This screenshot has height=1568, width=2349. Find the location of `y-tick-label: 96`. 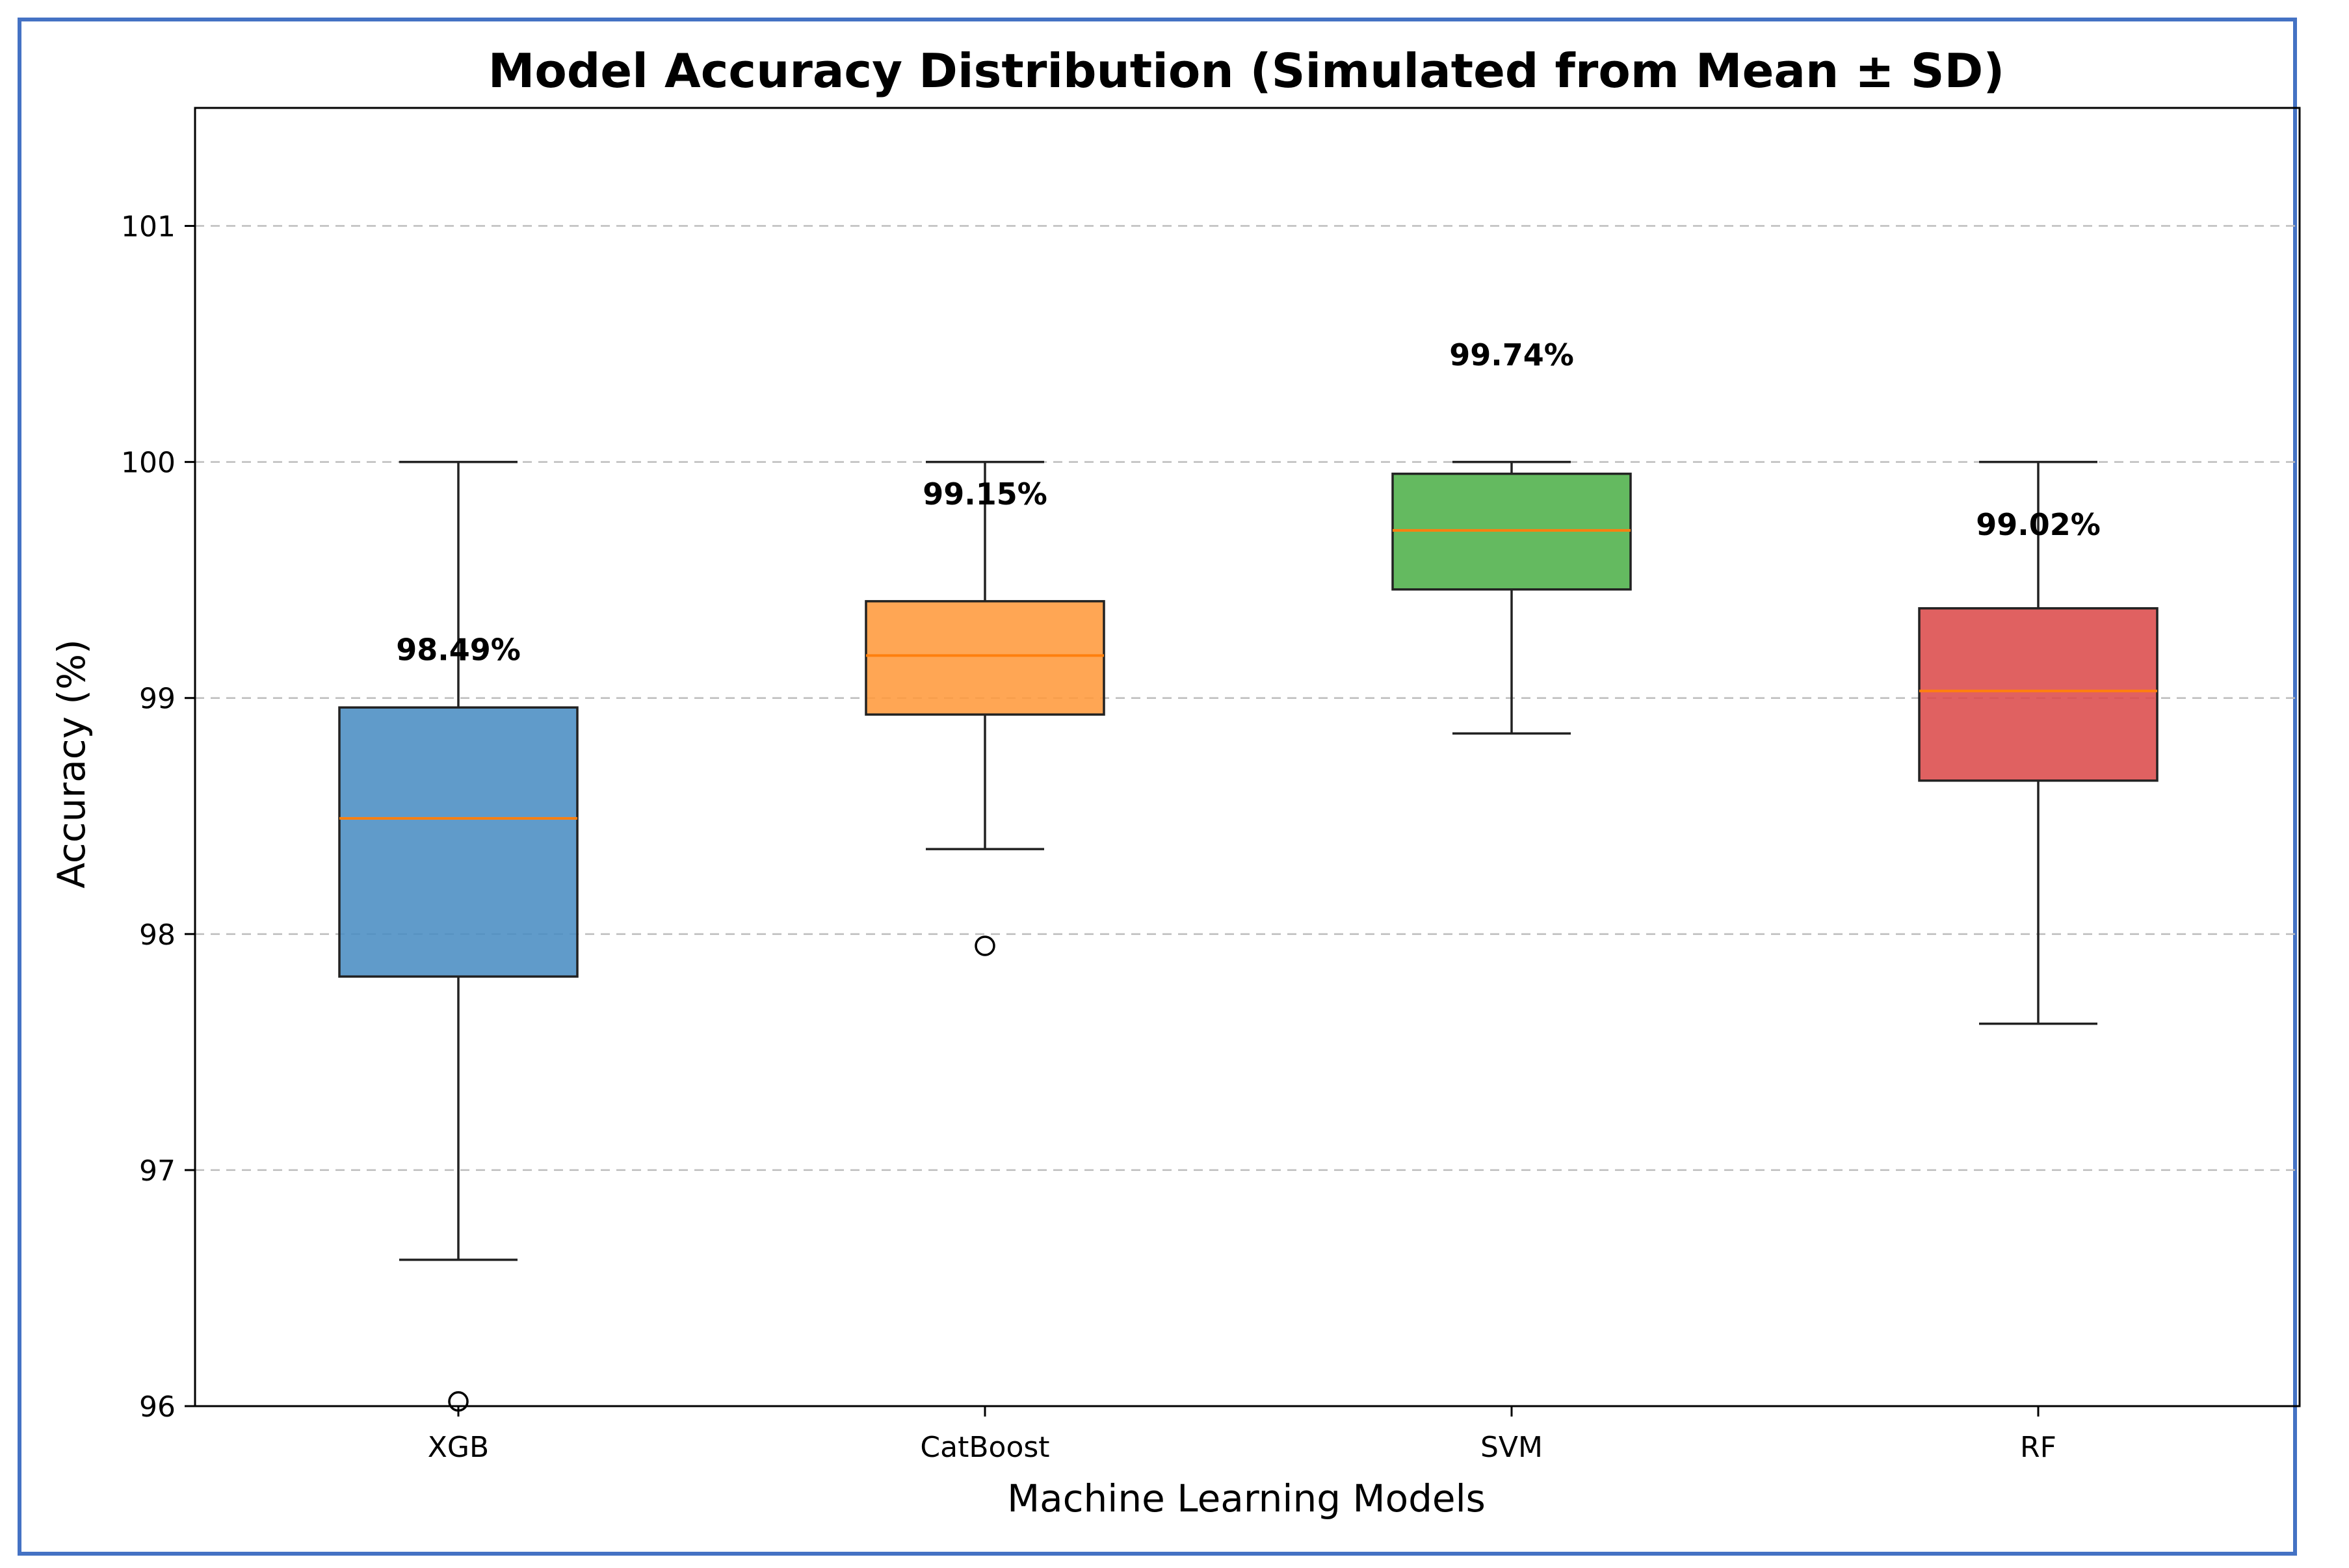

y-tick-label: 96 is located at coordinates (157, 1407).